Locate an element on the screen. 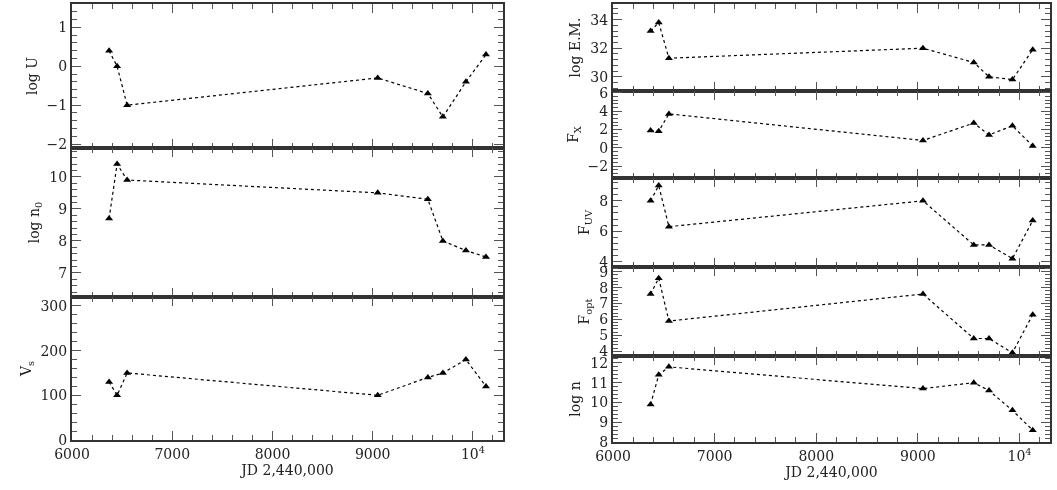 This screenshot has width=1057, height=490. y-tick-label: 300 is located at coordinates (54, 305).